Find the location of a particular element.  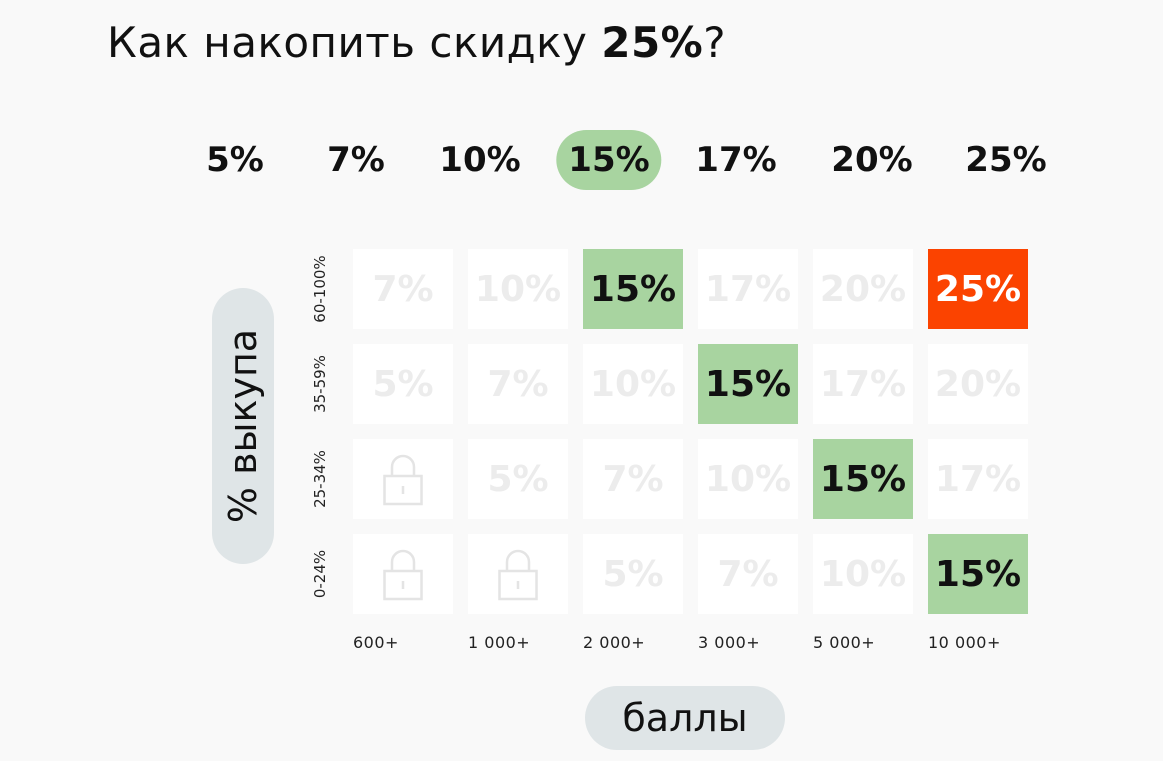

level-10-percent: 10% is located at coordinates (480, 160).